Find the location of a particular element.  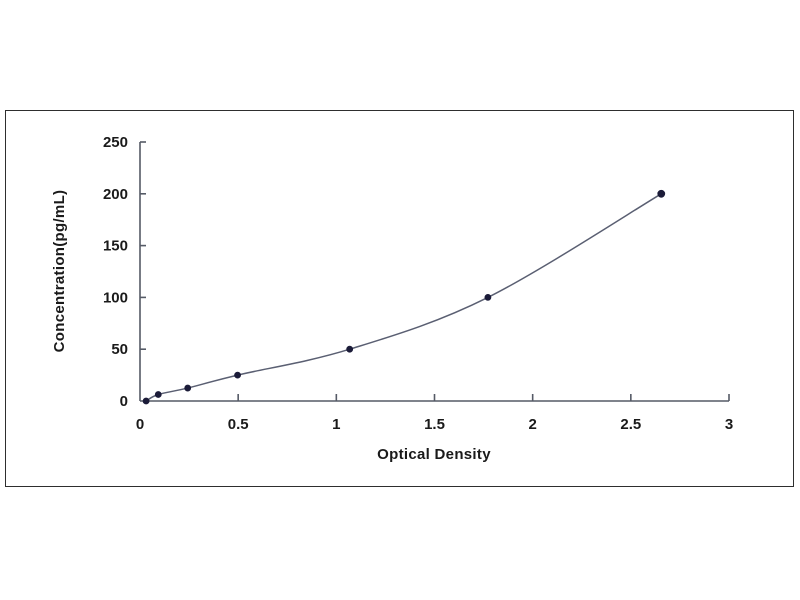

x-tick-label: 0 is located at coordinates (140, 424).